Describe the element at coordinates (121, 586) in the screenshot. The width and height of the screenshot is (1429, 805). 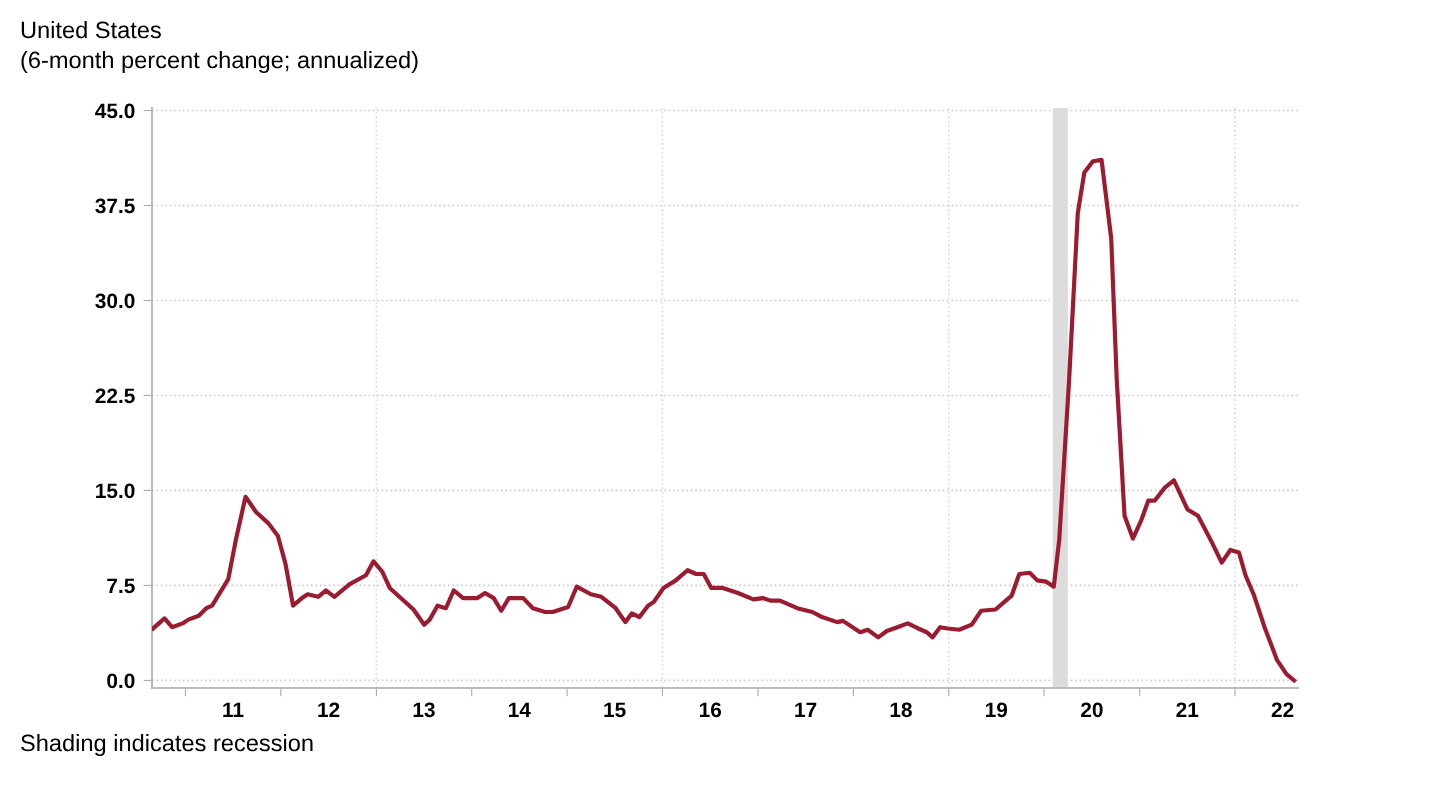
I see `y-tick-label: 7.5` at that location.